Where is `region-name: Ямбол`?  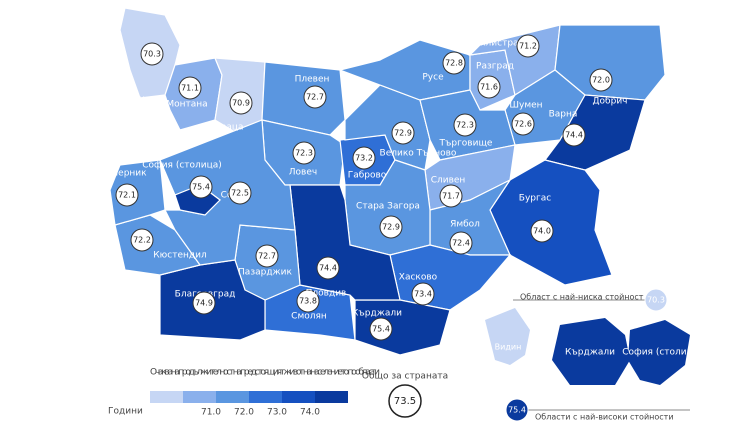 region-name: Ямбол is located at coordinates (465, 225).